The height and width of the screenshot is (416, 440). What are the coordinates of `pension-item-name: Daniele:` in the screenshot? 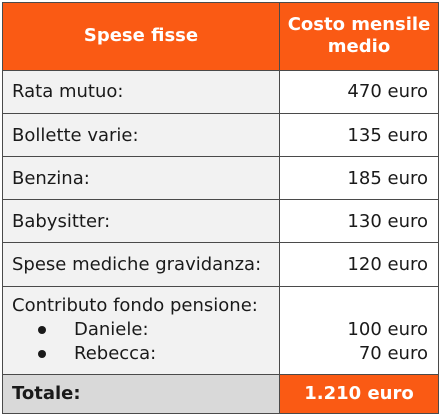 It's located at (111, 330).